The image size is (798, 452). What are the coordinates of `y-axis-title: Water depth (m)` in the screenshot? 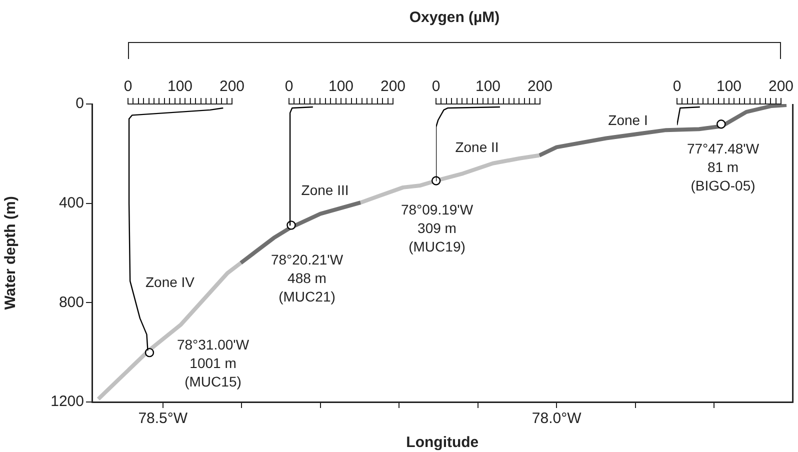 It's located at (11, 253).